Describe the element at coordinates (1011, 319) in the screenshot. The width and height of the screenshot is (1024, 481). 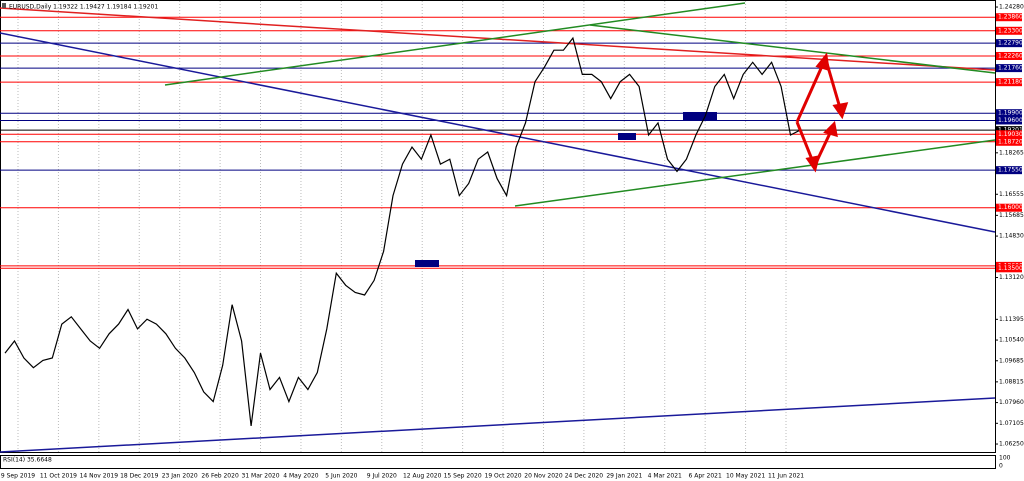
I see `y-tick-label: 1.11395` at that location.